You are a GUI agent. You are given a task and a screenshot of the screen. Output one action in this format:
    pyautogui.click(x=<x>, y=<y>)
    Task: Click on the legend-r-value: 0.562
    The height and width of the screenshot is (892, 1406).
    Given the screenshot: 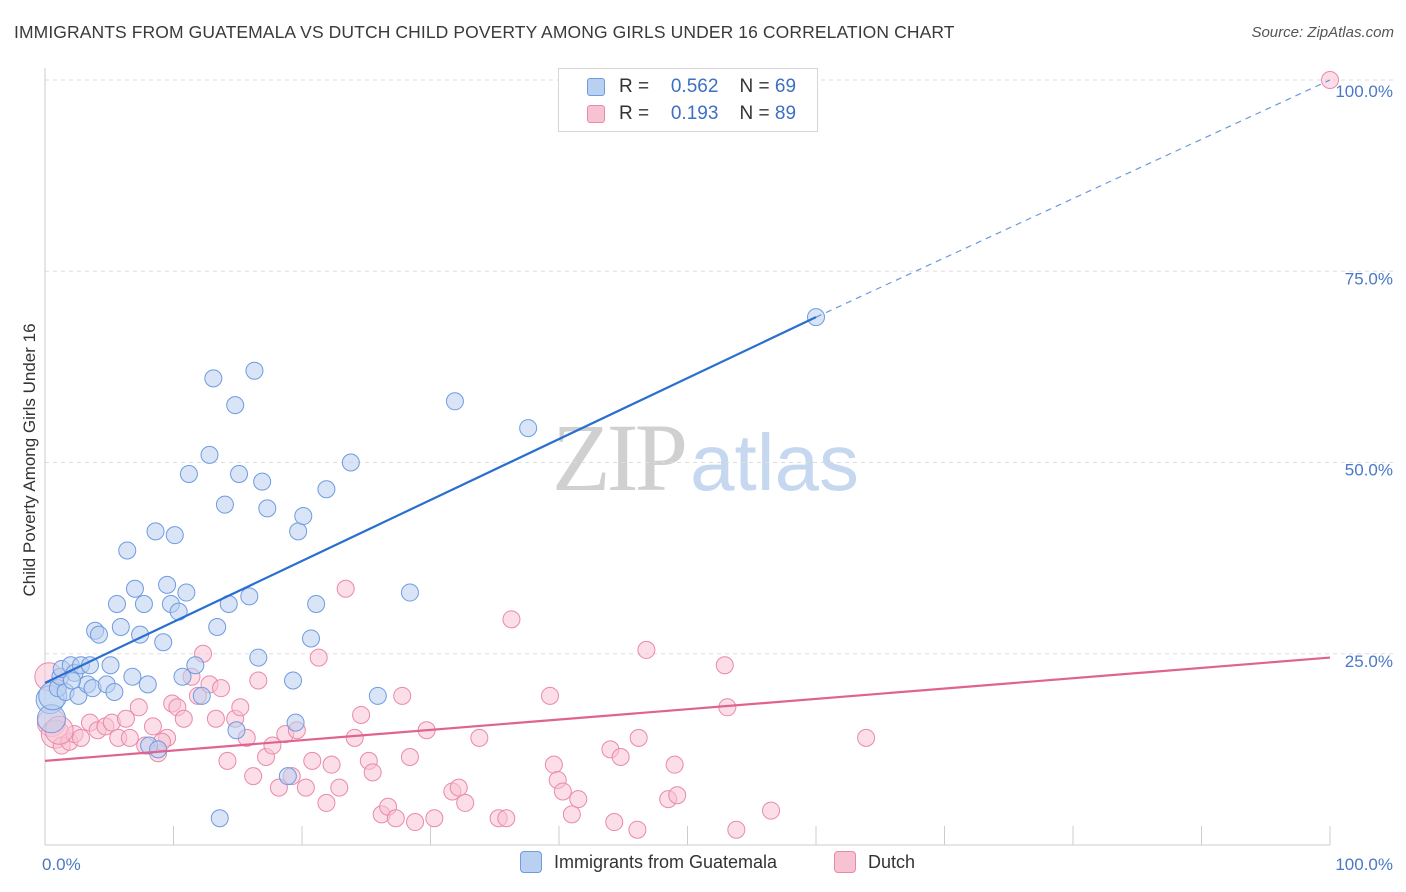 What is the action you would take?
    pyautogui.click(x=694, y=86)
    